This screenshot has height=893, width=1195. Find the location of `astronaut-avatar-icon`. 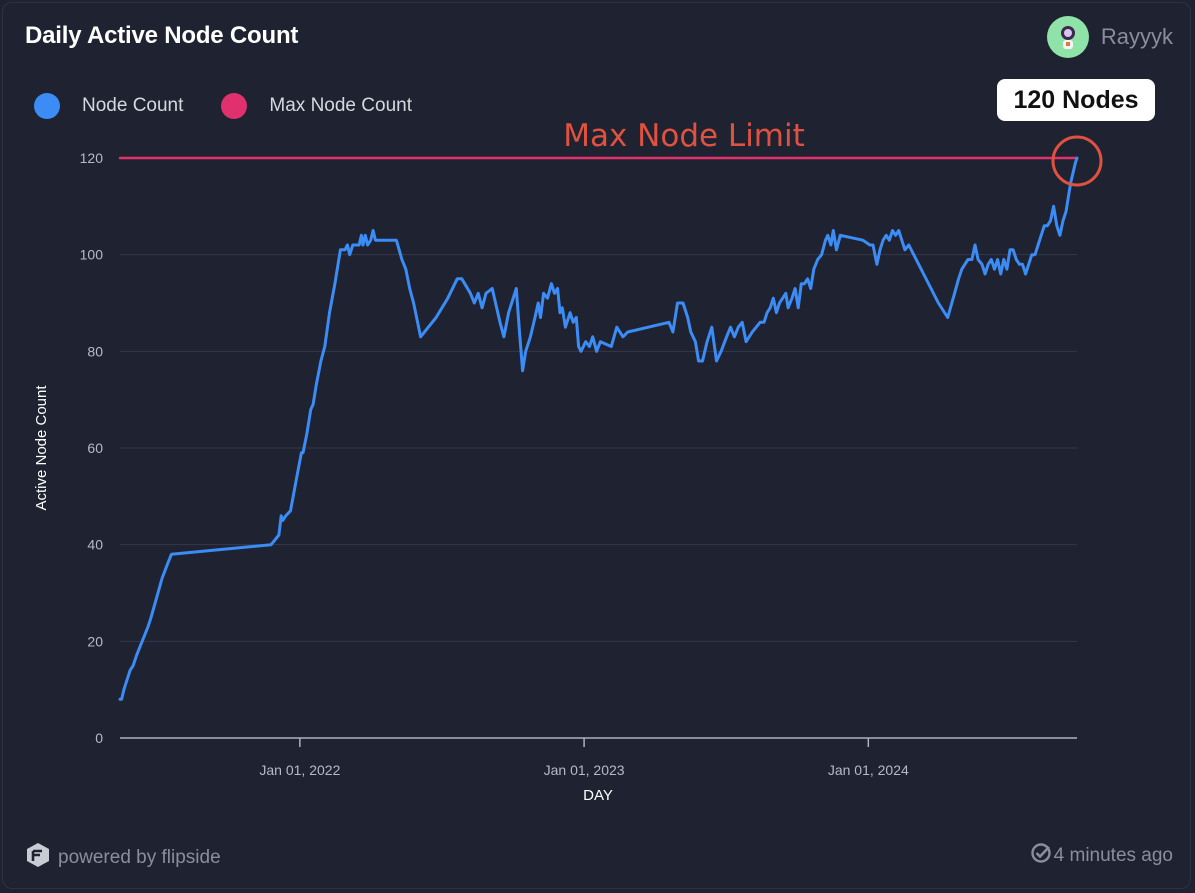

astronaut-avatar-icon is located at coordinates (1067, 37).